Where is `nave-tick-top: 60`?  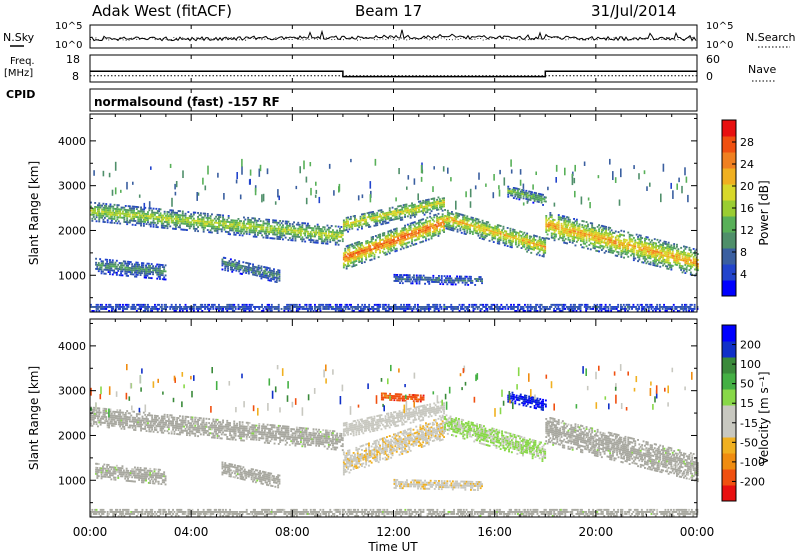 nave-tick-top: 60 is located at coordinates (713, 59).